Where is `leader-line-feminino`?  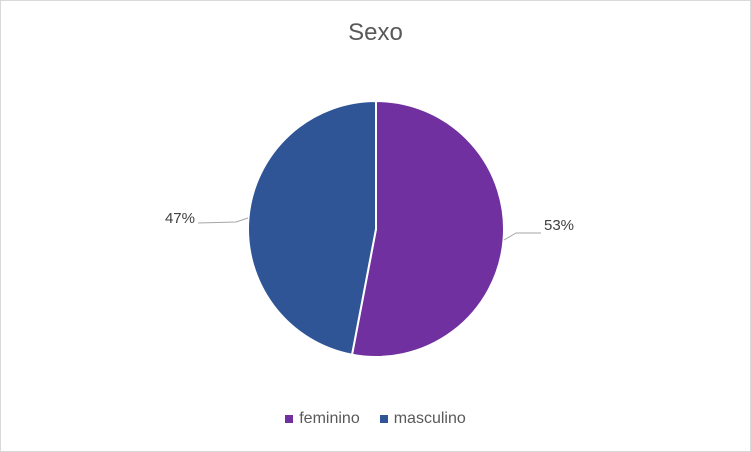 leader-line-feminino is located at coordinates (522, 236).